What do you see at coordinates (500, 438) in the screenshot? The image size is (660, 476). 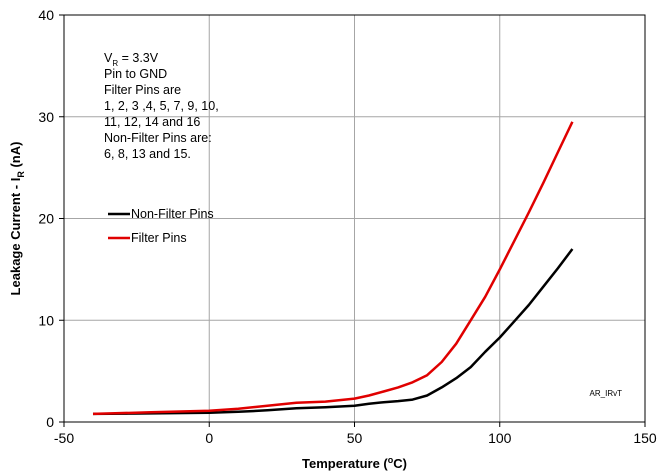 I see `x-tick-label: 100` at bounding box center [500, 438].